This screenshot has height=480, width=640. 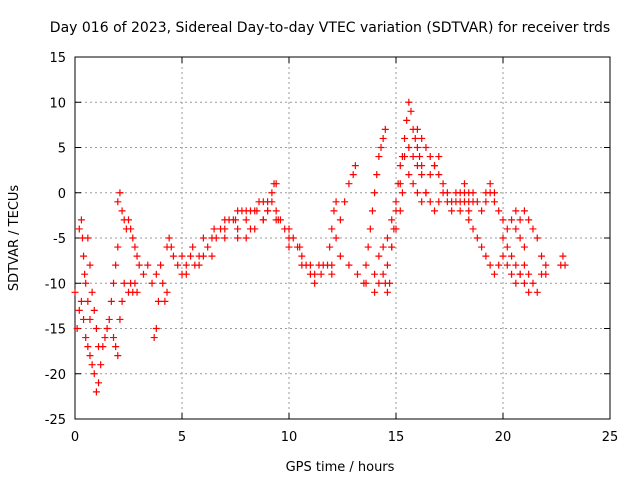 I want to click on y-axis-label: SDTVAR / TECUs, so click(x=14, y=238).